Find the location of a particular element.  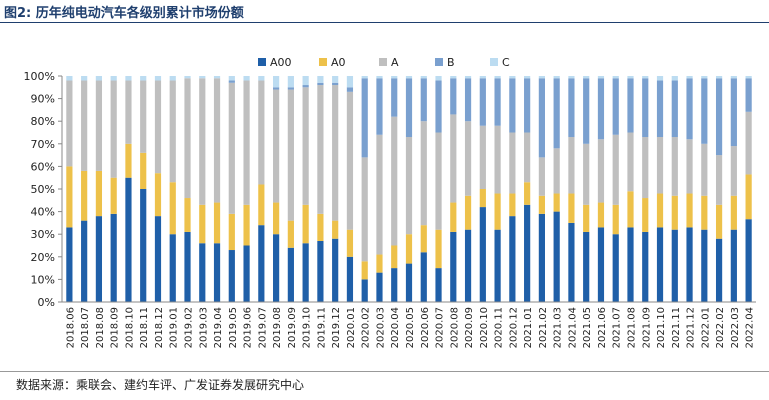

x-tick-label: 2020.08 is located at coordinates (454, 327).